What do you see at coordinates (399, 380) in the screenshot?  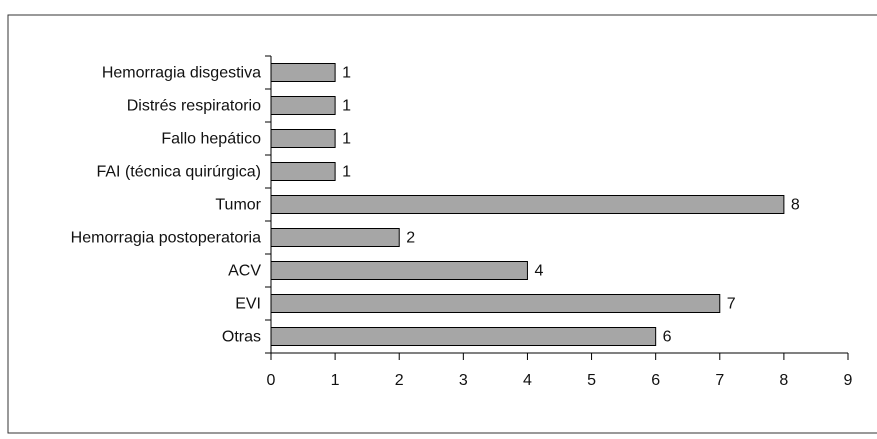 I see `x-tick-label: 2` at bounding box center [399, 380].